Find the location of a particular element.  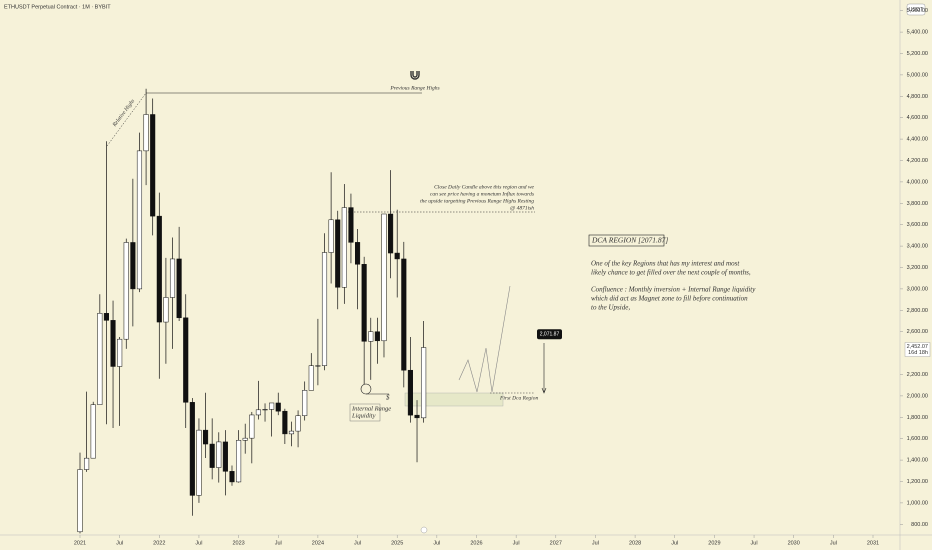

liquidity-box is located at coordinates (365, 412).